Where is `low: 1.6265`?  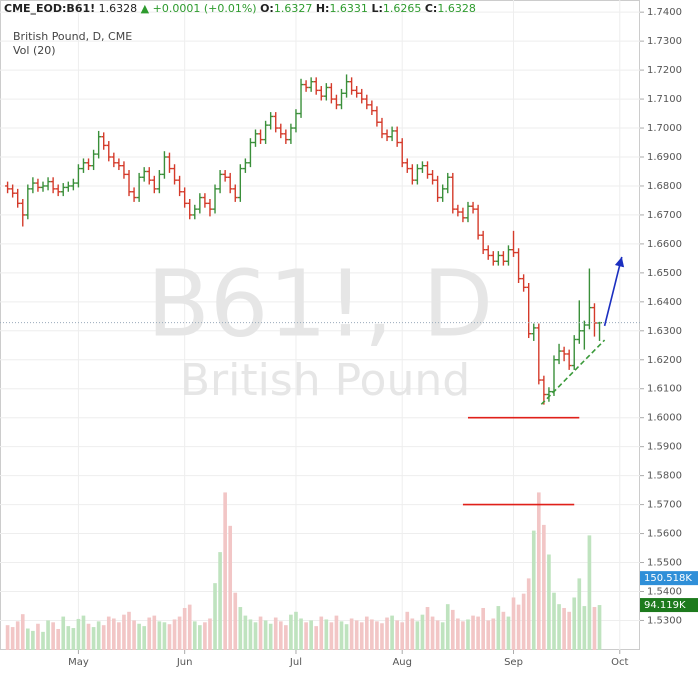 low: 1.6265 is located at coordinates (402, 8).